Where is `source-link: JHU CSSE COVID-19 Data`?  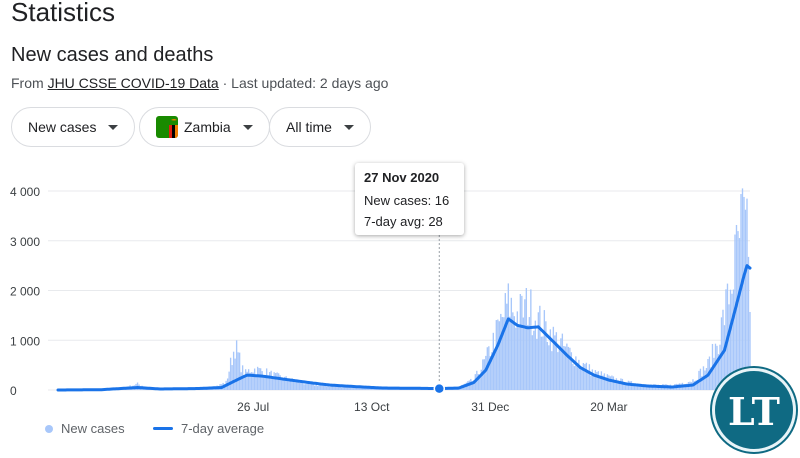 source-link: JHU CSSE COVID-19 Data is located at coordinates (133, 83).